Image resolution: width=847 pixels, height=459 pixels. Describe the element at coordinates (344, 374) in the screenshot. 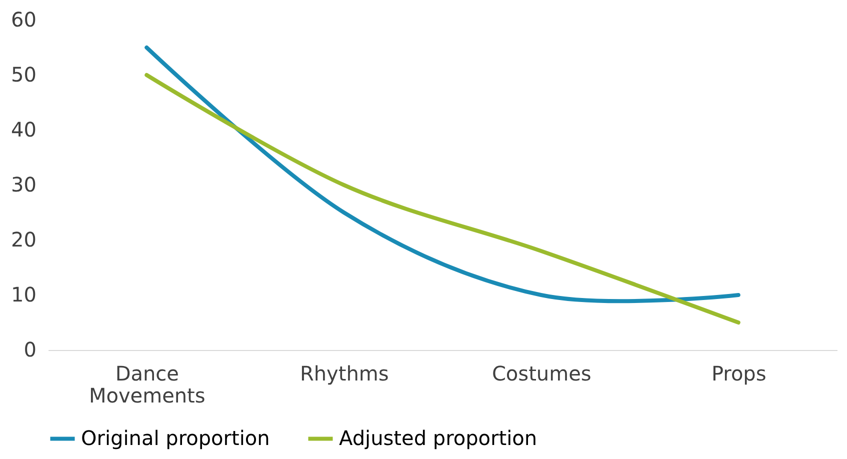

I see `x-tick-label: Rhythms` at that location.